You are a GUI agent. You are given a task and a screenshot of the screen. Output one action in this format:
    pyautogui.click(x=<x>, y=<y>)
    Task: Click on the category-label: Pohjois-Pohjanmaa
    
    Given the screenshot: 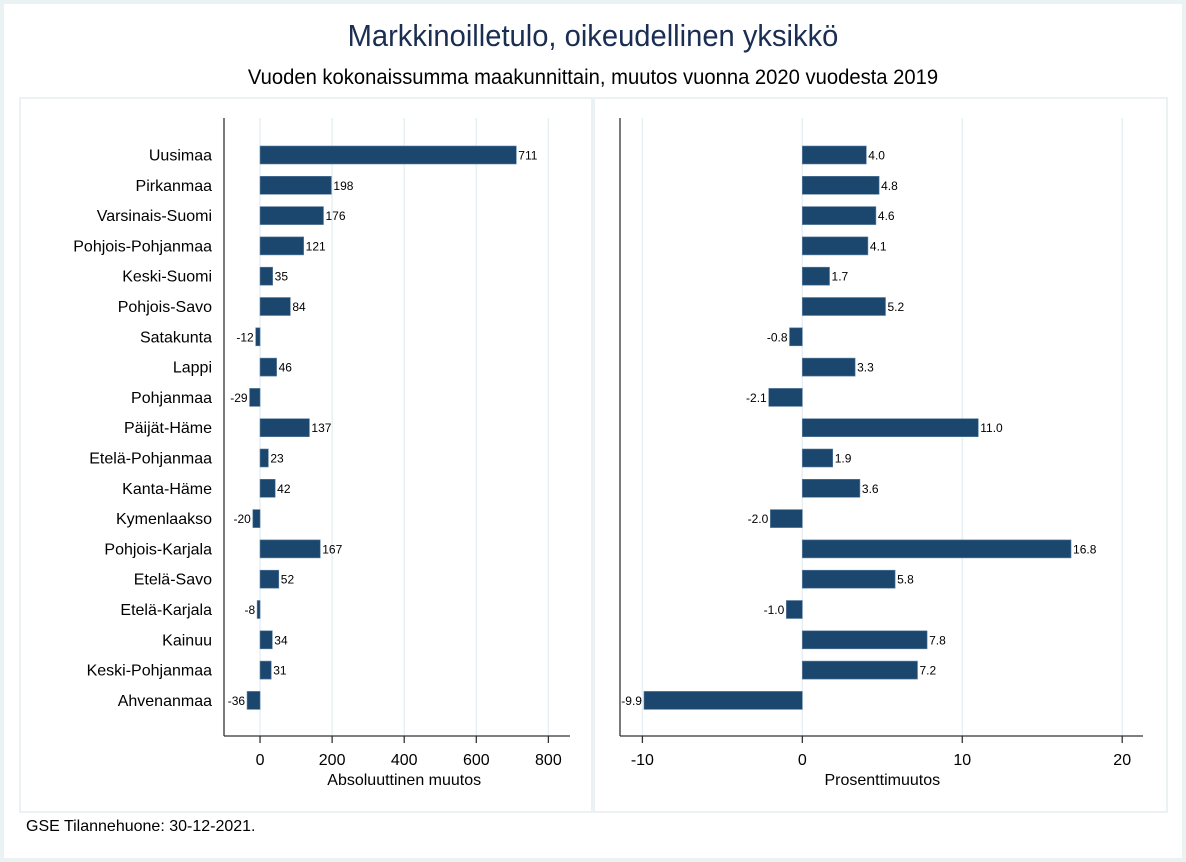 What is the action you would take?
    pyautogui.click(x=142, y=246)
    